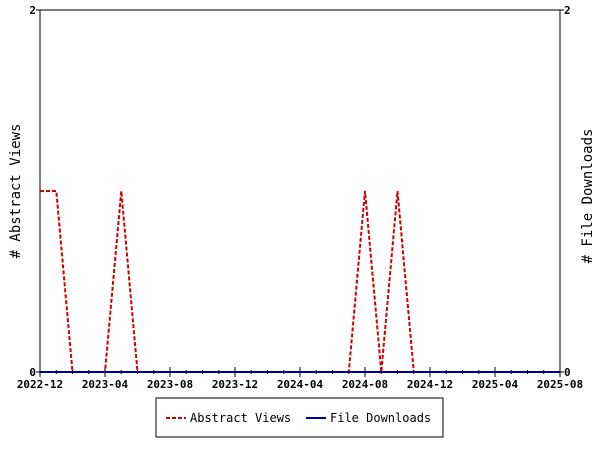 The height and width of the screenshot is (450, 600). I want to click on y-left-tick-label: 2, so click(32, 10).